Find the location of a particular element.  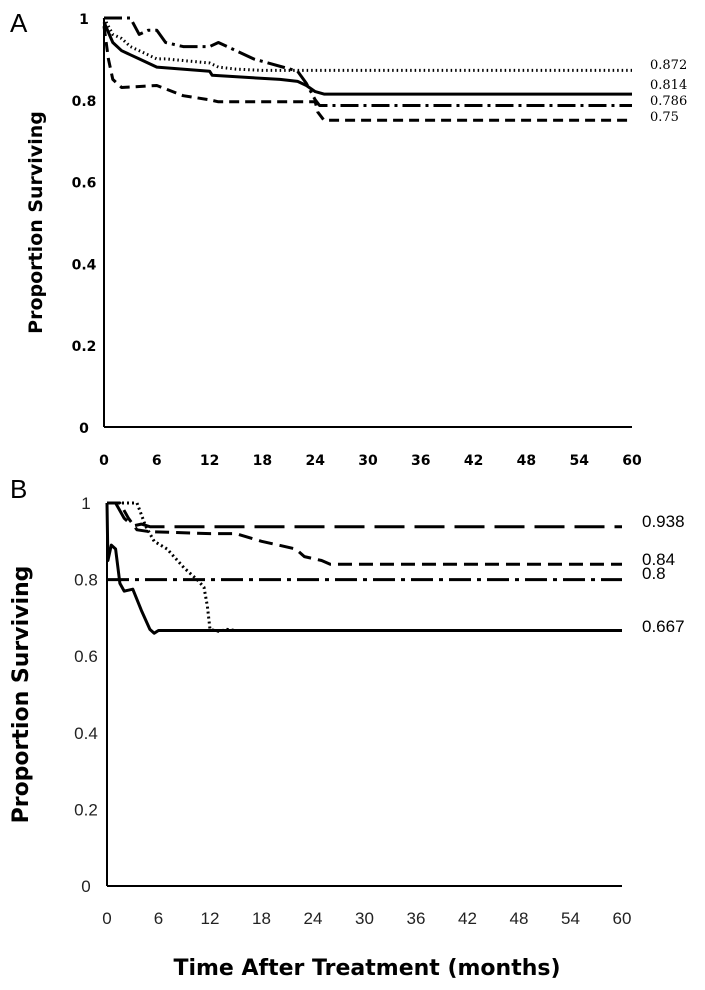

panel-label-b: B is located at coordinates (18, 489).